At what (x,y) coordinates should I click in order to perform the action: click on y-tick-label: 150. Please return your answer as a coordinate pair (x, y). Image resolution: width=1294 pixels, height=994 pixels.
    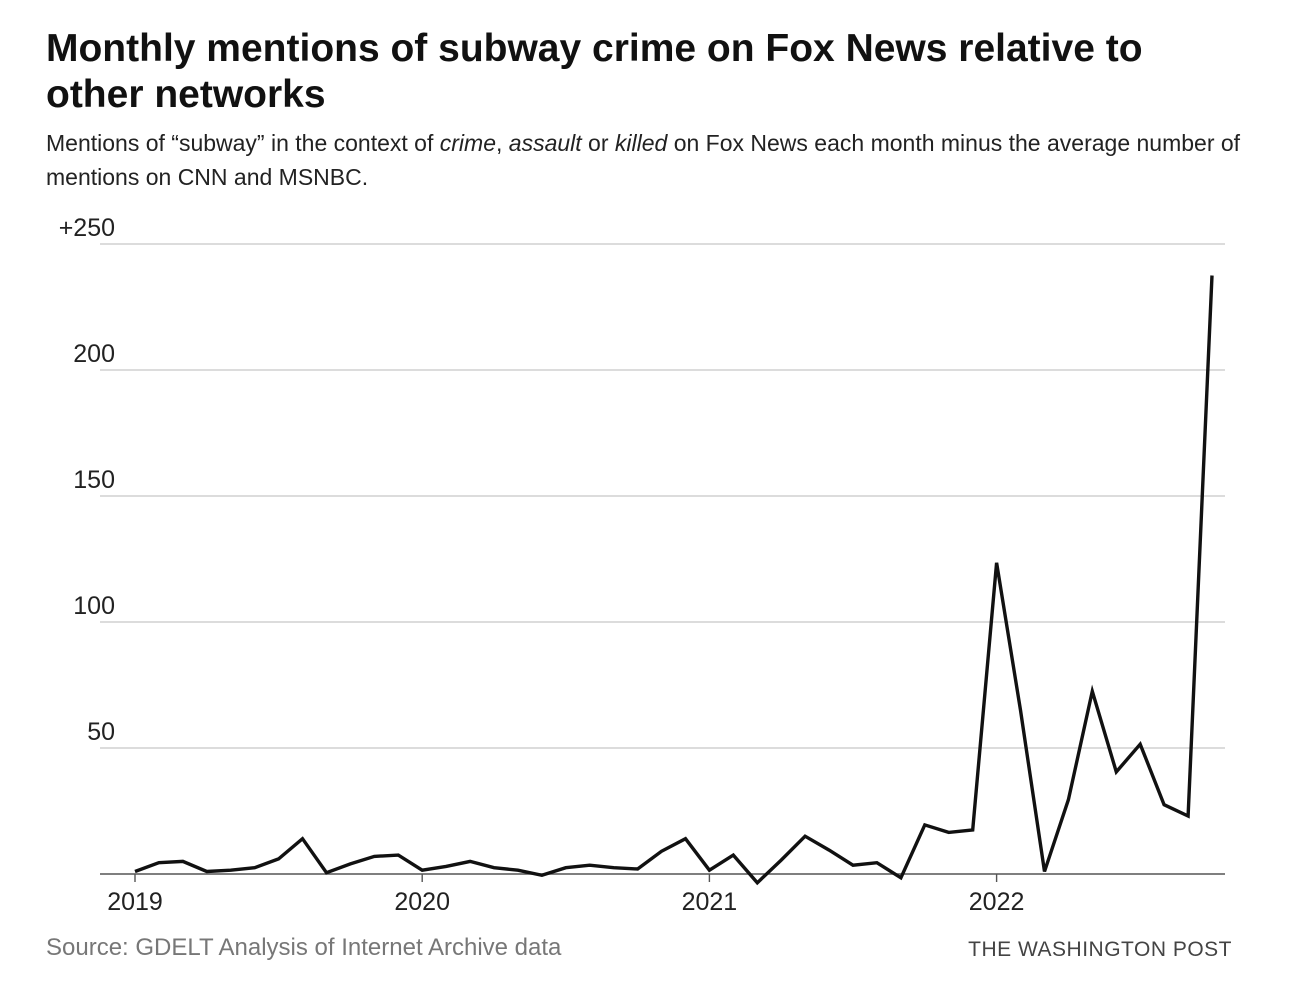
    Looking at the image, I should click on (94, 480).